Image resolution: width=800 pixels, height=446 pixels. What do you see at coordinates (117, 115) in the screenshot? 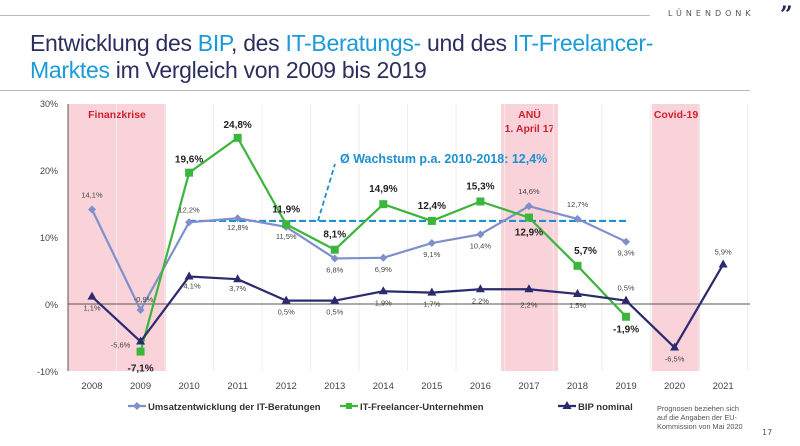
I see `band-label: Finanzkrise` at bounding box center [117, 115].